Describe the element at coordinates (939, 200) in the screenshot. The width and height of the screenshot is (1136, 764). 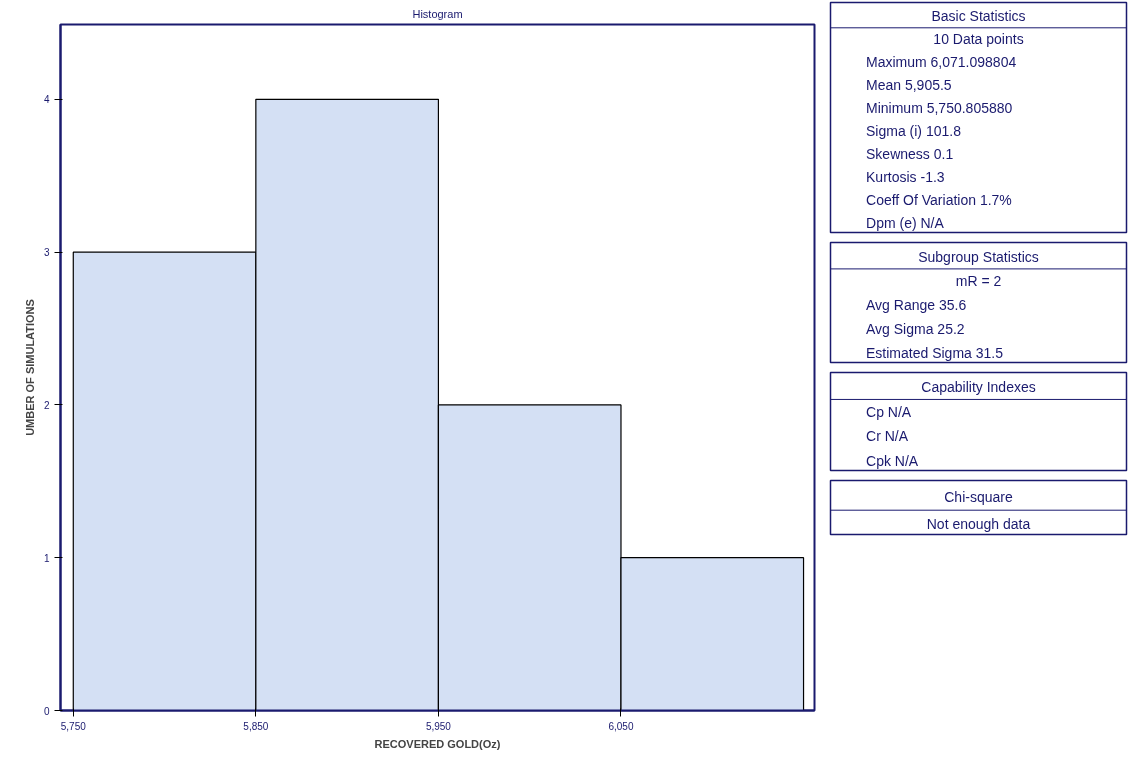
I see `text: Coeff Of Variation 1.7%` at that location.